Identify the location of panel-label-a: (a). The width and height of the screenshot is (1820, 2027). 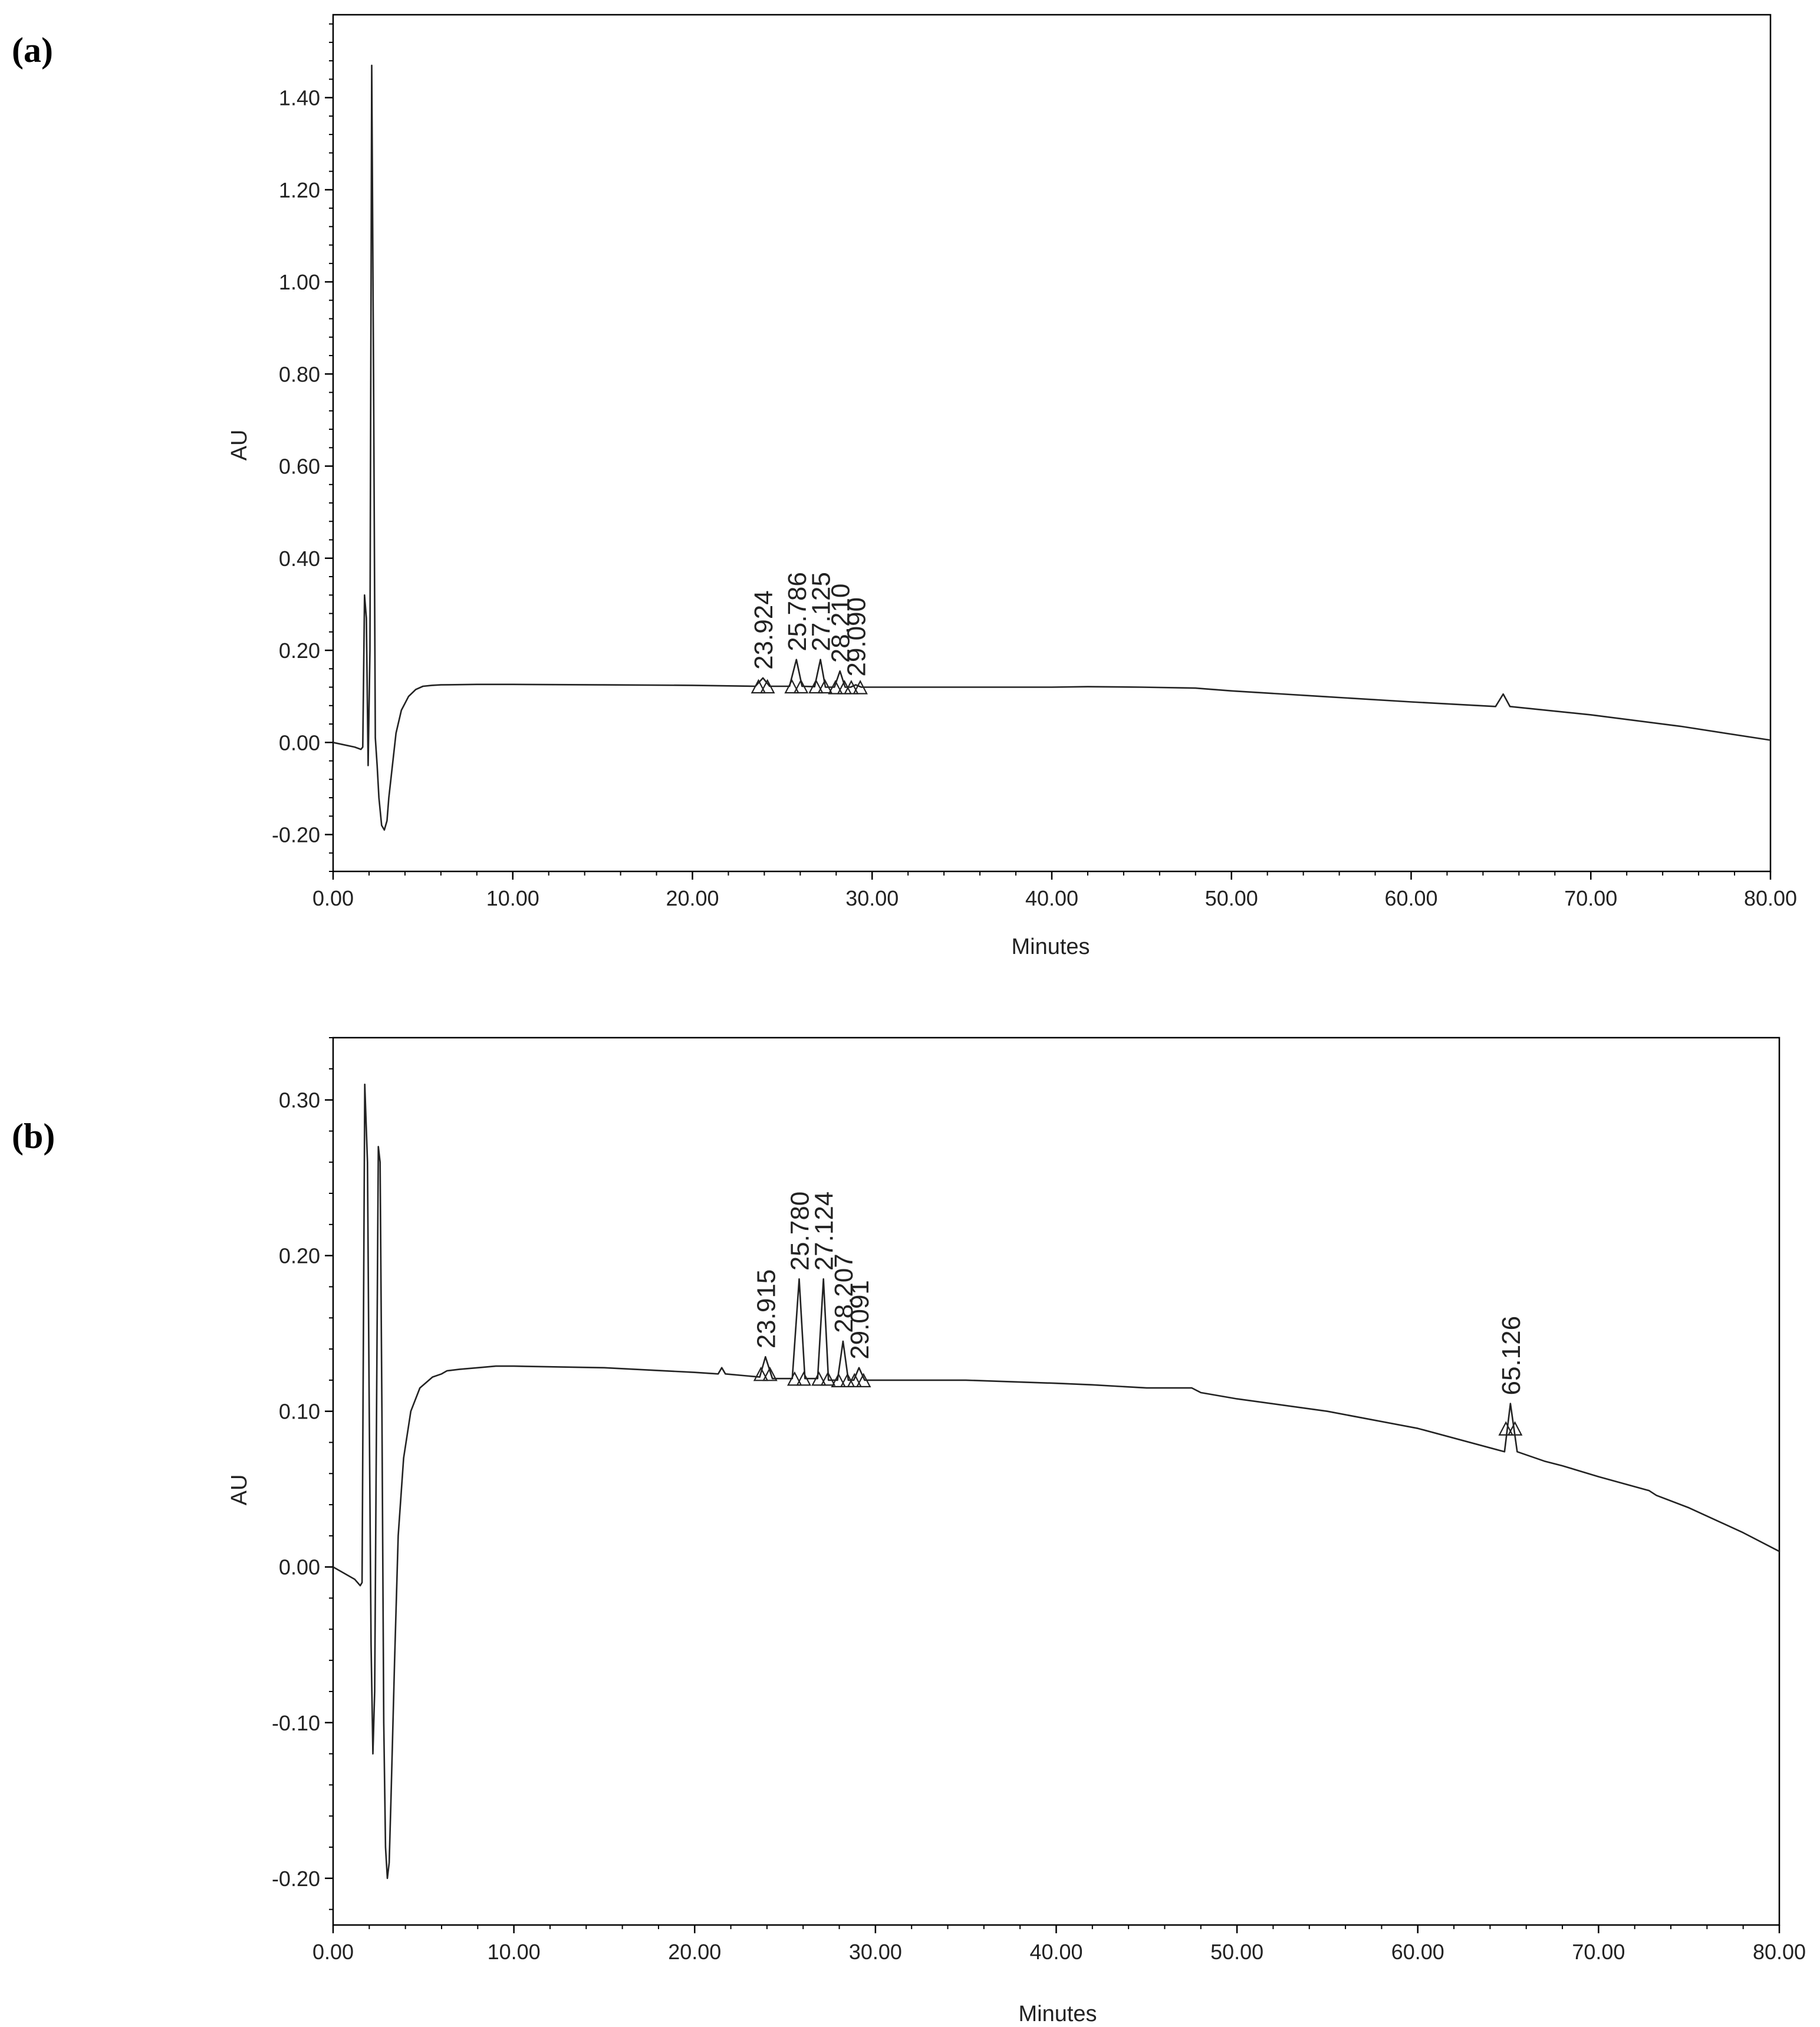
(32, 50).